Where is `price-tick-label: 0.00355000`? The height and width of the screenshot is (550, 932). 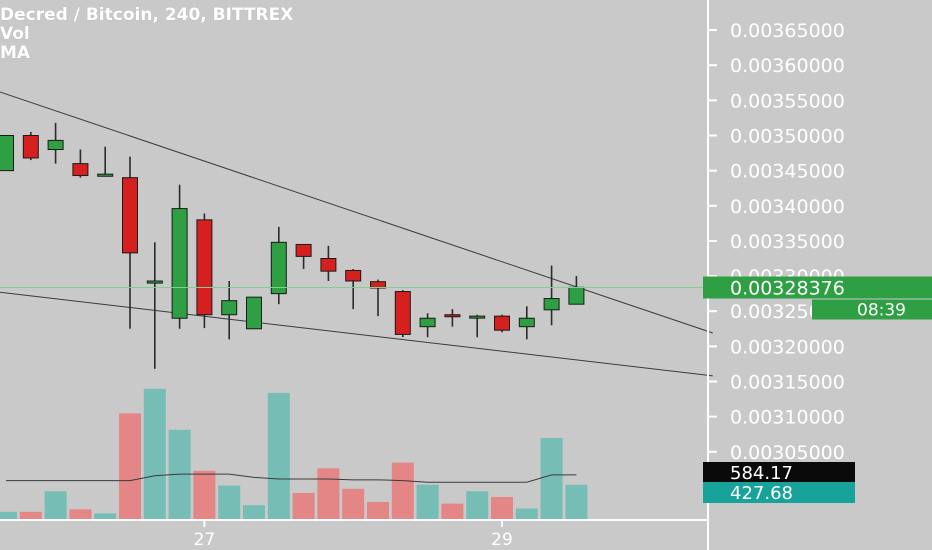 price-tick-label: 0.00355000 is located at coordinates (787, 101).